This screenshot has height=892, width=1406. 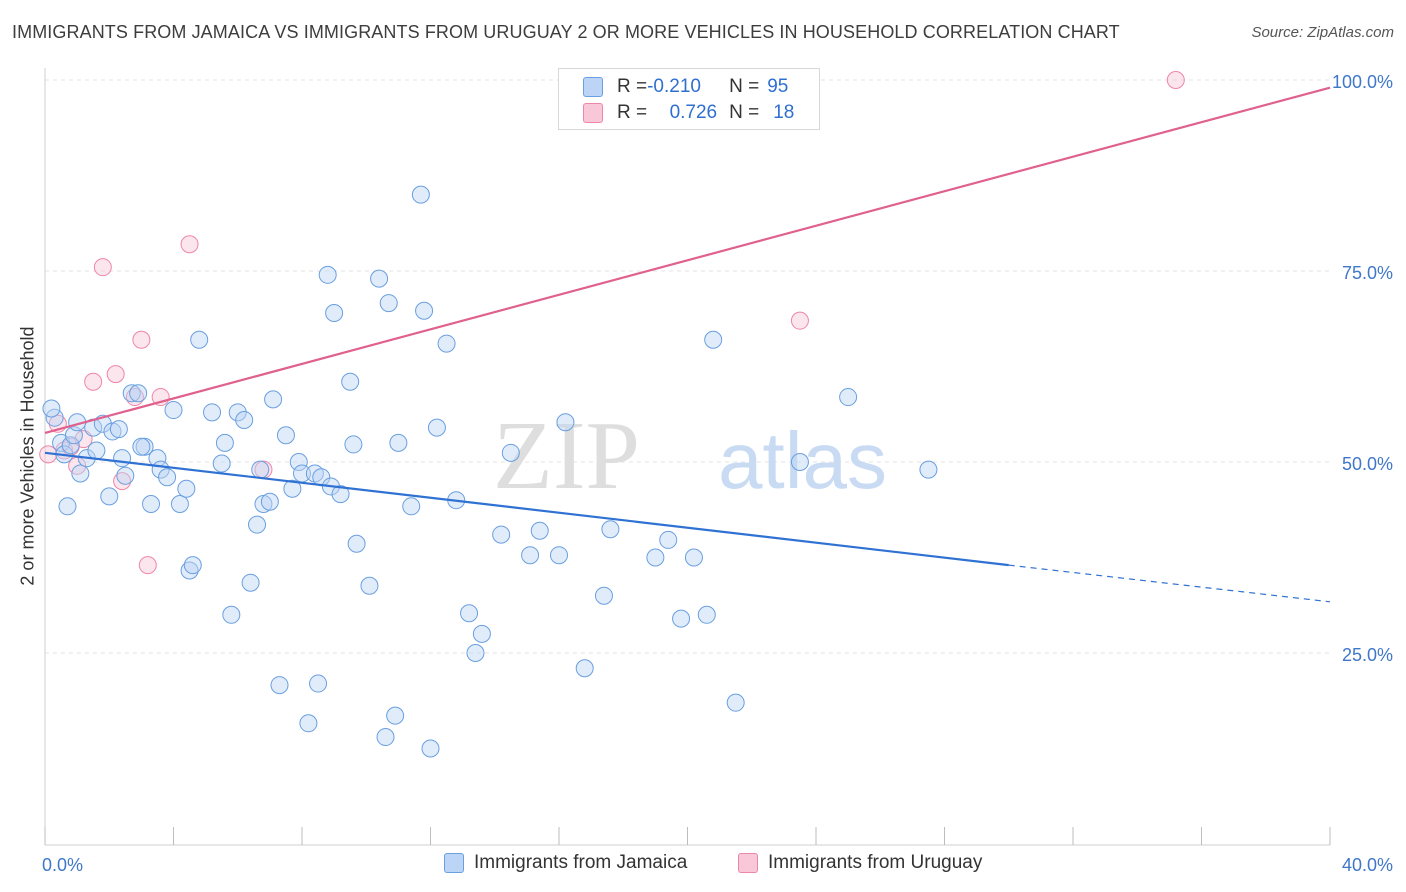 I want to click on legend-item-jamaica: Immigrants from Jamaica, so click(x=565, y=863).